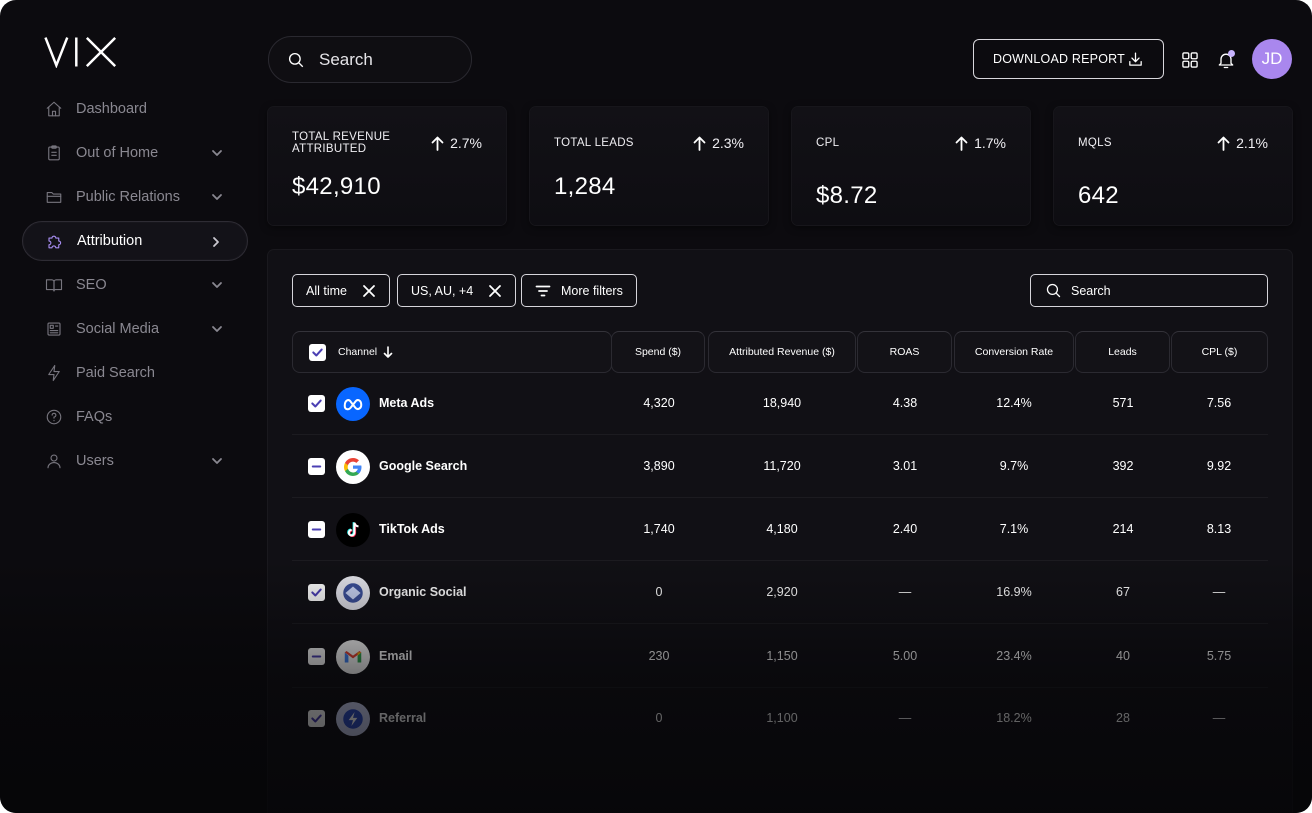 The width and height of the screenshot is (1312, 813). I want to click on sidebar-item-label: SEO, so click(91, 285).